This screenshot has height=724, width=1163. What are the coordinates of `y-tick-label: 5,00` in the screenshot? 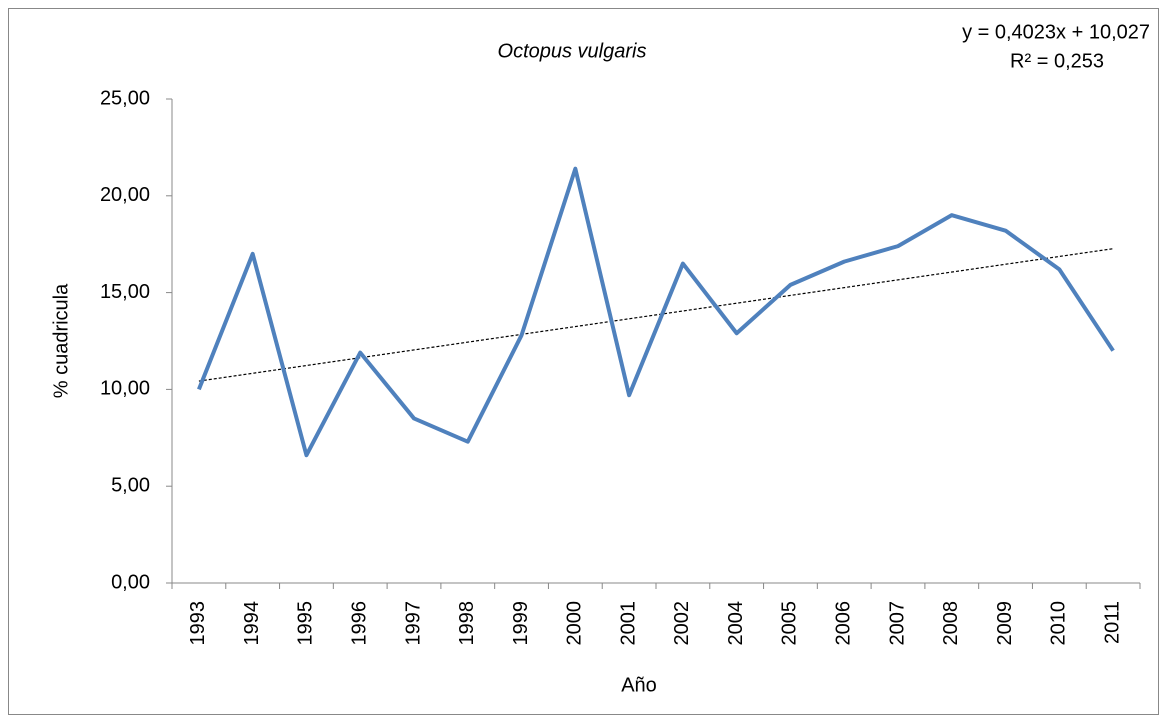 It's located at (130, 485).